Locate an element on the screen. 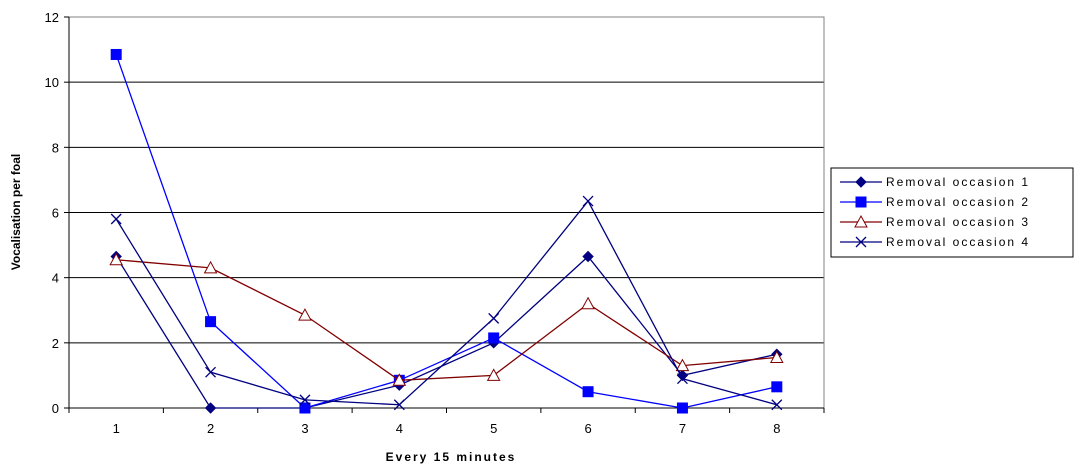  y-tick-label-3: 6 is located at coordinates (55, 213).